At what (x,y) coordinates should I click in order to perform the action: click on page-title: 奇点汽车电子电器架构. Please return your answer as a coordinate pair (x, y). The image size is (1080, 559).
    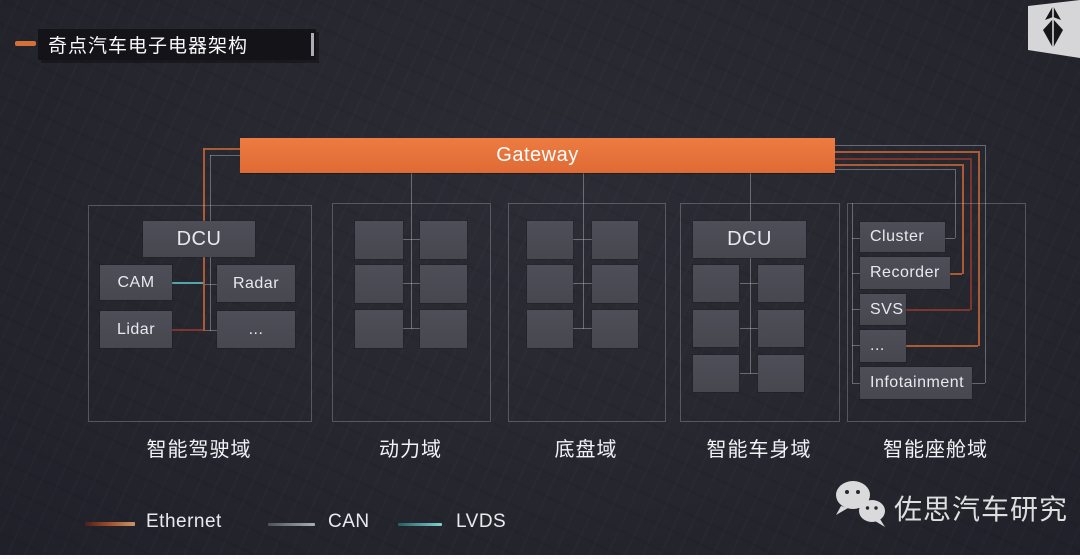
    Looking at the image, I should click on (177, 44).